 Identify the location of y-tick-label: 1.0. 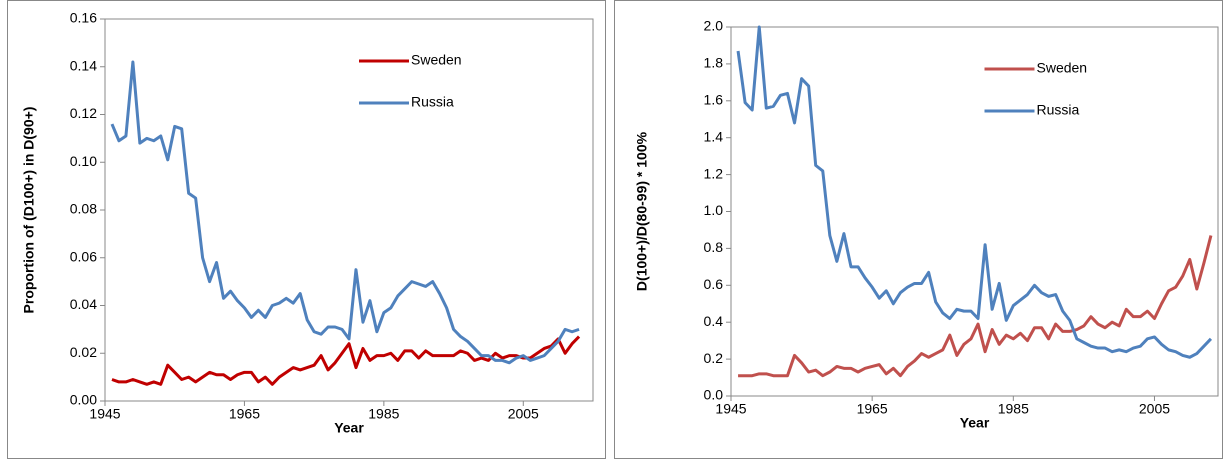
(714, 210).